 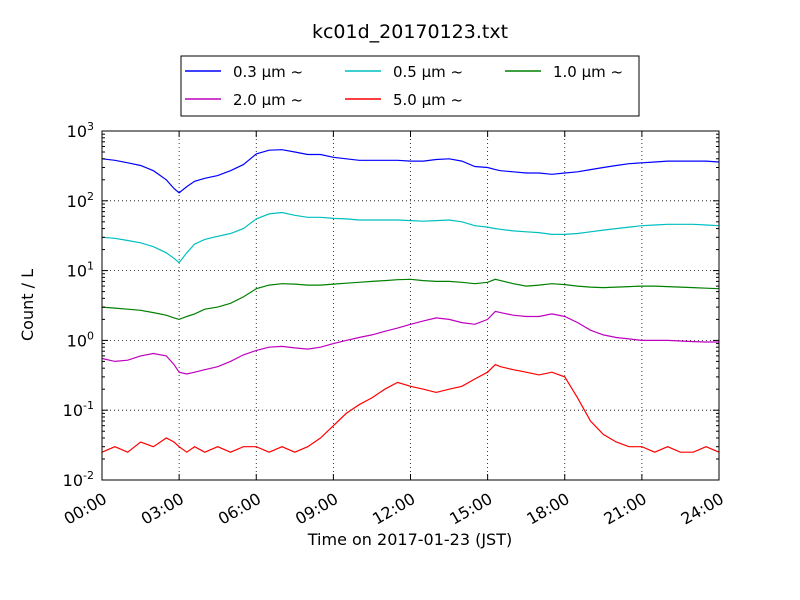 I want to click on y-tick-label: 10⁰, so click(x=80, y=339).